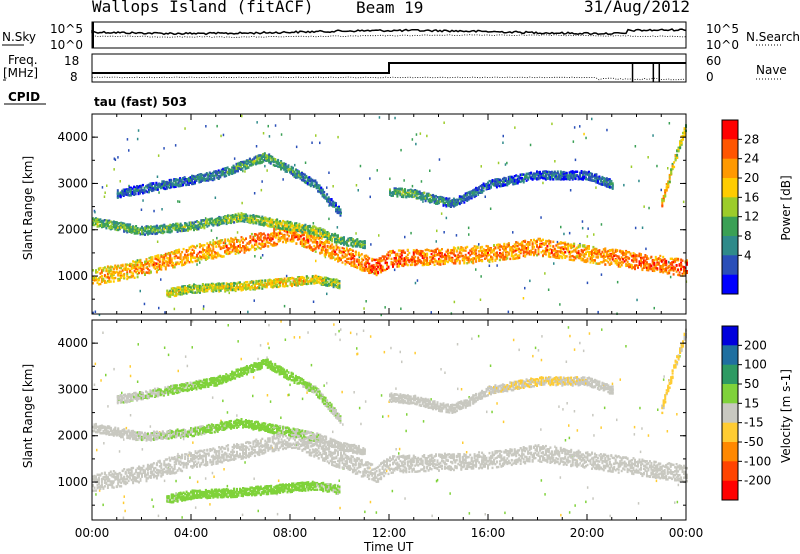  Describe the element at coordinates (72, 61) in the screenshot. I see `freq-tick-top: 18` at that location.